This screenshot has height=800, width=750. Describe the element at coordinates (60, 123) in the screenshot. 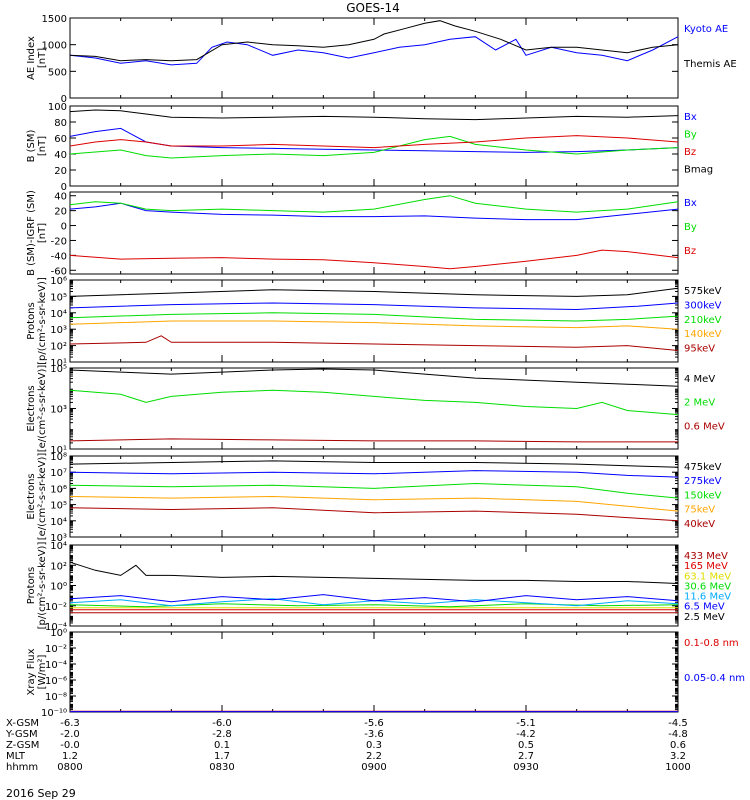

I see `y-tick-label: 80` at that location.